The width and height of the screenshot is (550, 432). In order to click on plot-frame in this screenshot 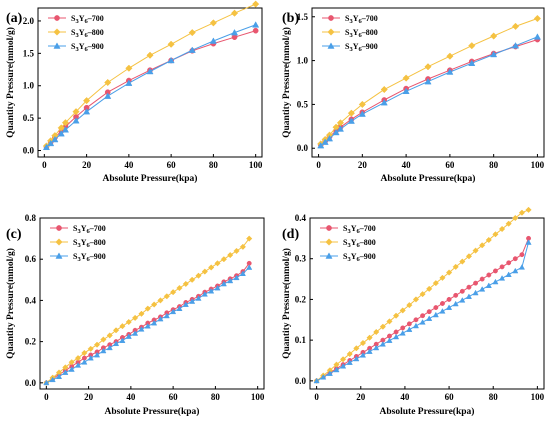, I will do `click(428, 82)`.